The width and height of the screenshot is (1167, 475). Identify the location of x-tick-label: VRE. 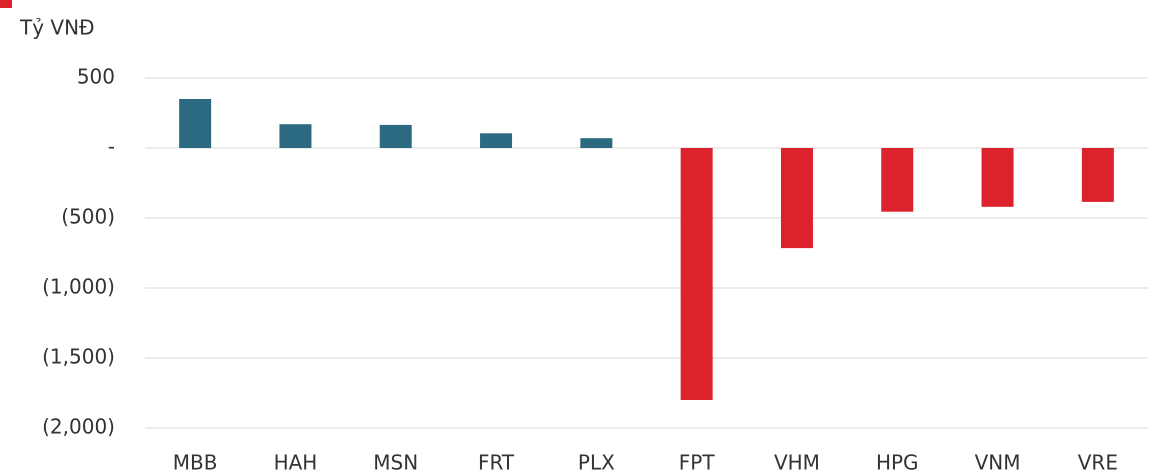
(1098, 463).